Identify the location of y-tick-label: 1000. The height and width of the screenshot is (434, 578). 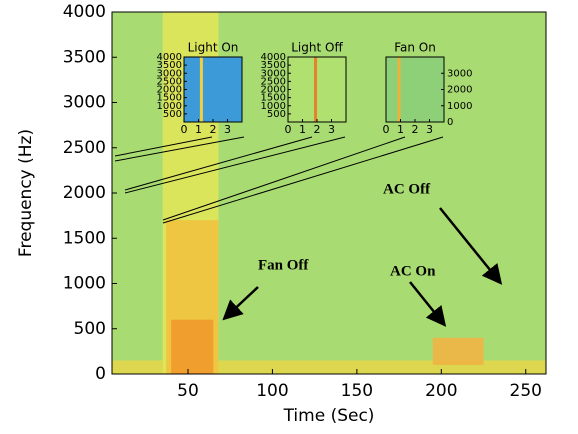
(84, 284).